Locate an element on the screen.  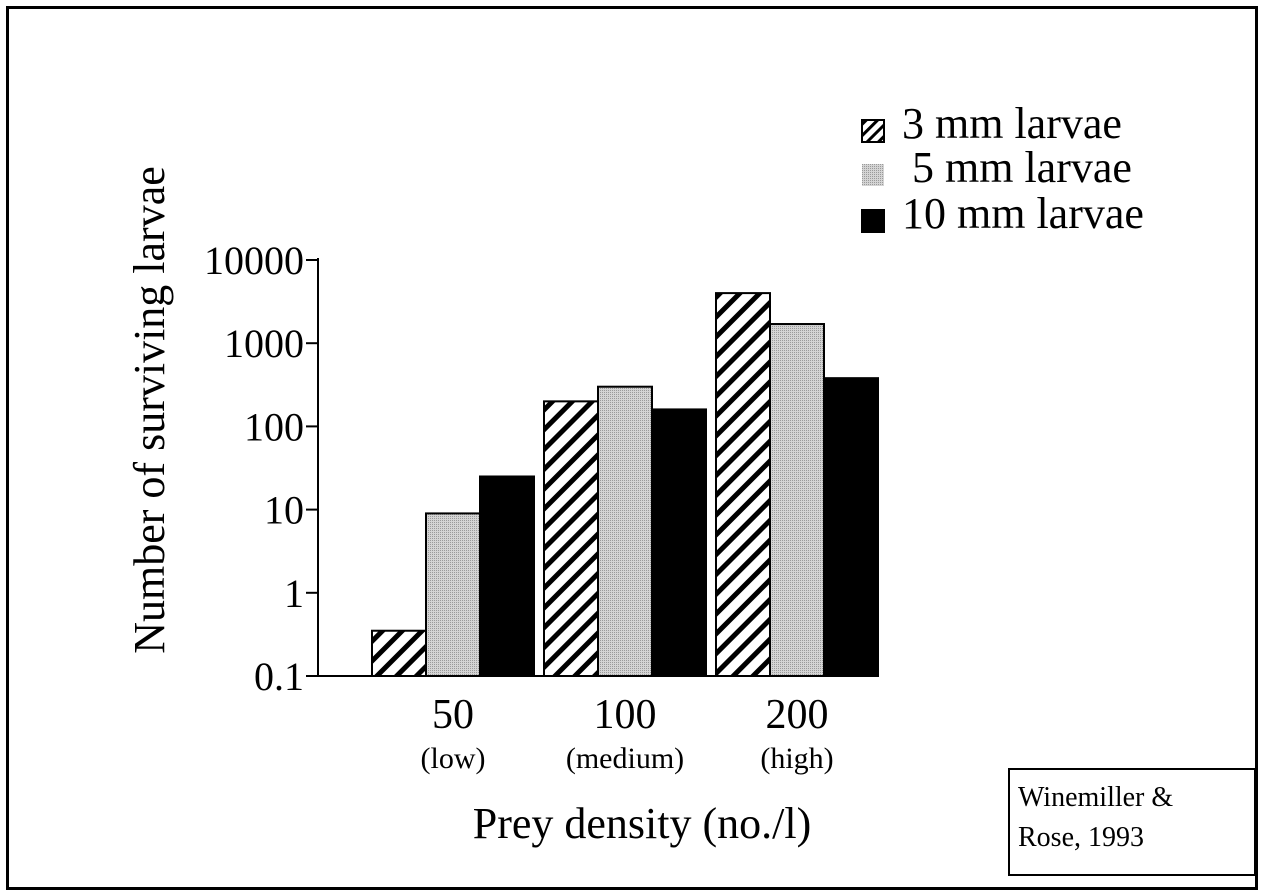
legend-label: 3 mm larvae is located at coordinates (1012, 123).